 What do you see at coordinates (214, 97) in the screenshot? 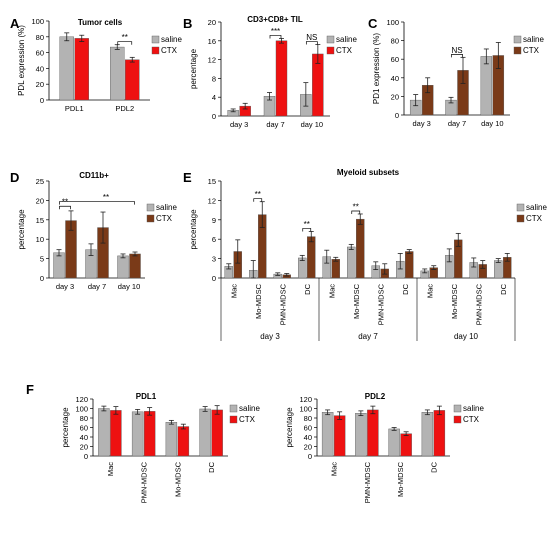
I see `y-tick-label: 4` at bounding box center [214, 97].